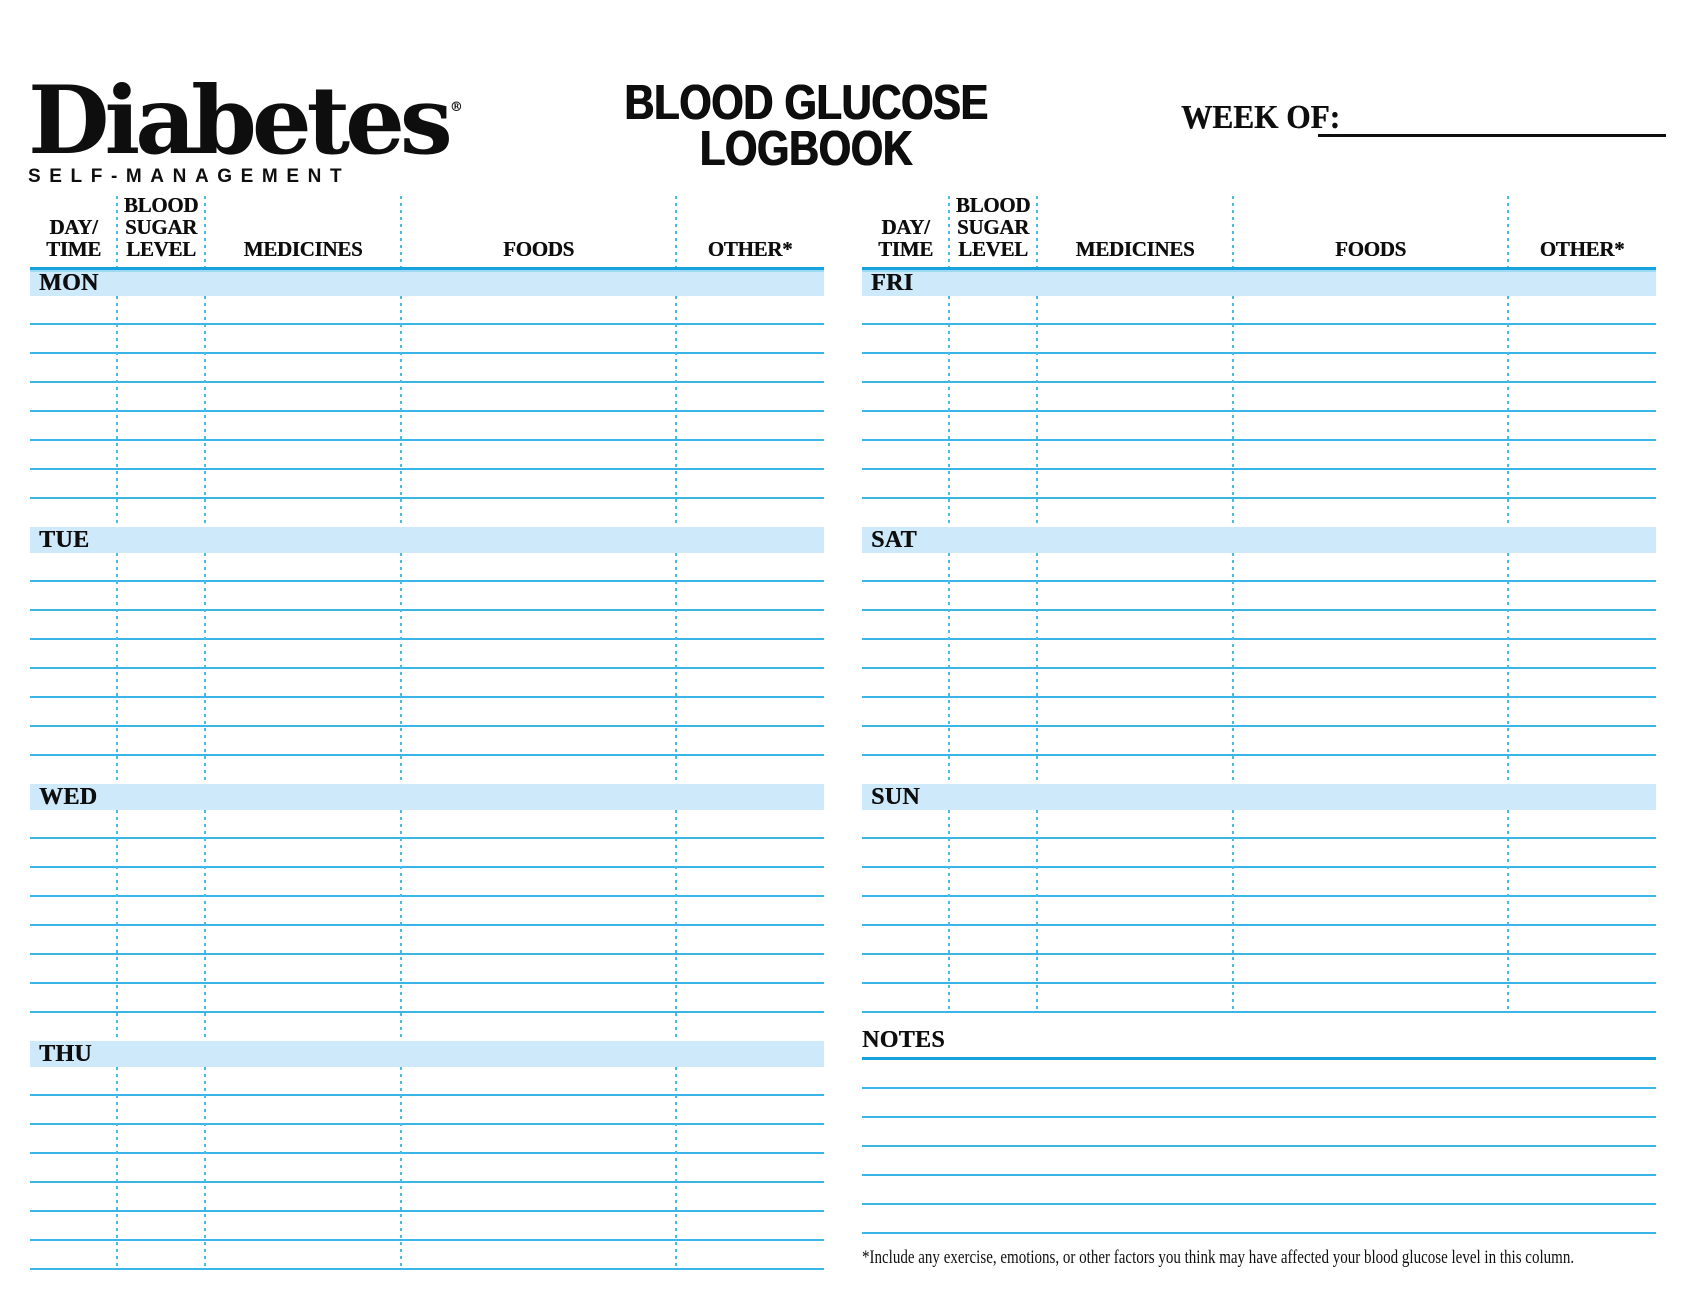 The image size is (1688, 1304). I want to click on header-separator-line, so click(1259, 268).